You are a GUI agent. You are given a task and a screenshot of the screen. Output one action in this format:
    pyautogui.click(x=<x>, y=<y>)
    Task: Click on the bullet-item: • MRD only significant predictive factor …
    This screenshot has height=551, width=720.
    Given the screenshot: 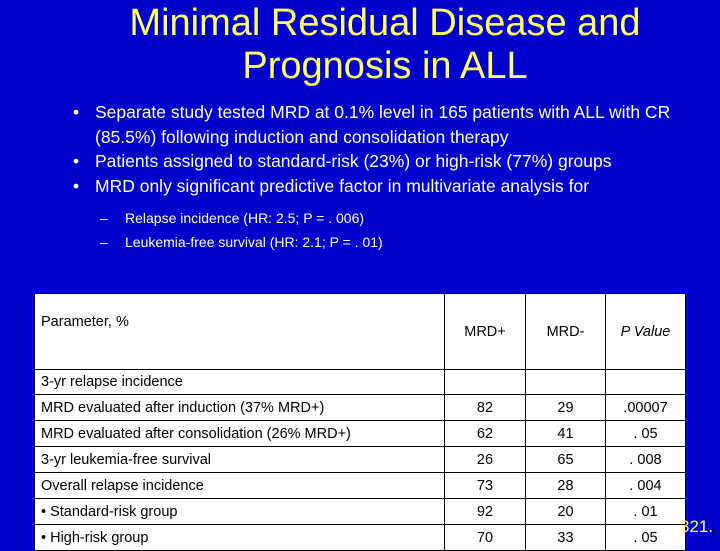 What is the action you would take?
    pyautogui.click(x=394, y=186)
    